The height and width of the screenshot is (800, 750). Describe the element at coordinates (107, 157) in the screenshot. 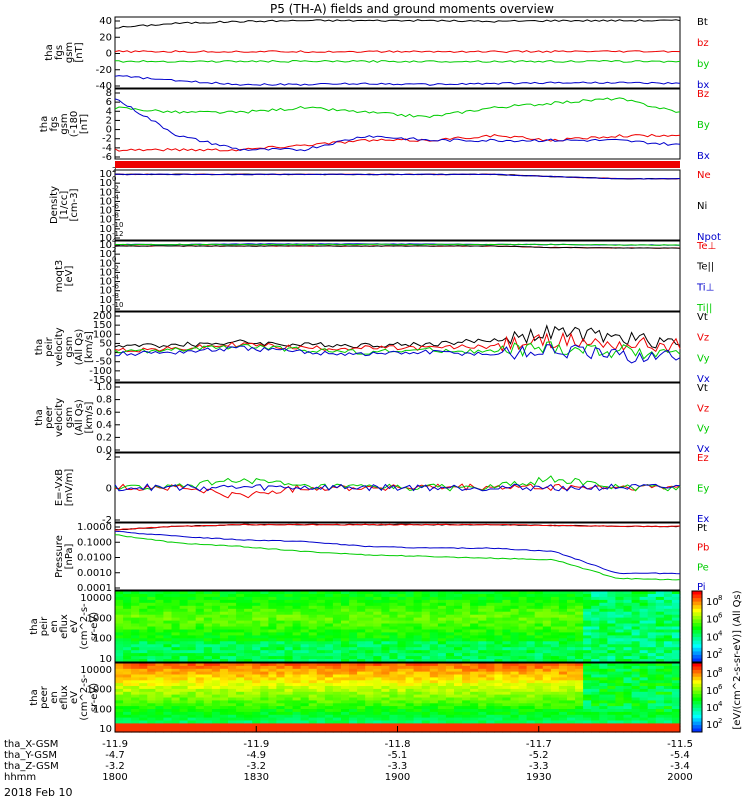

I see `y-tick-label: -6` at that location.